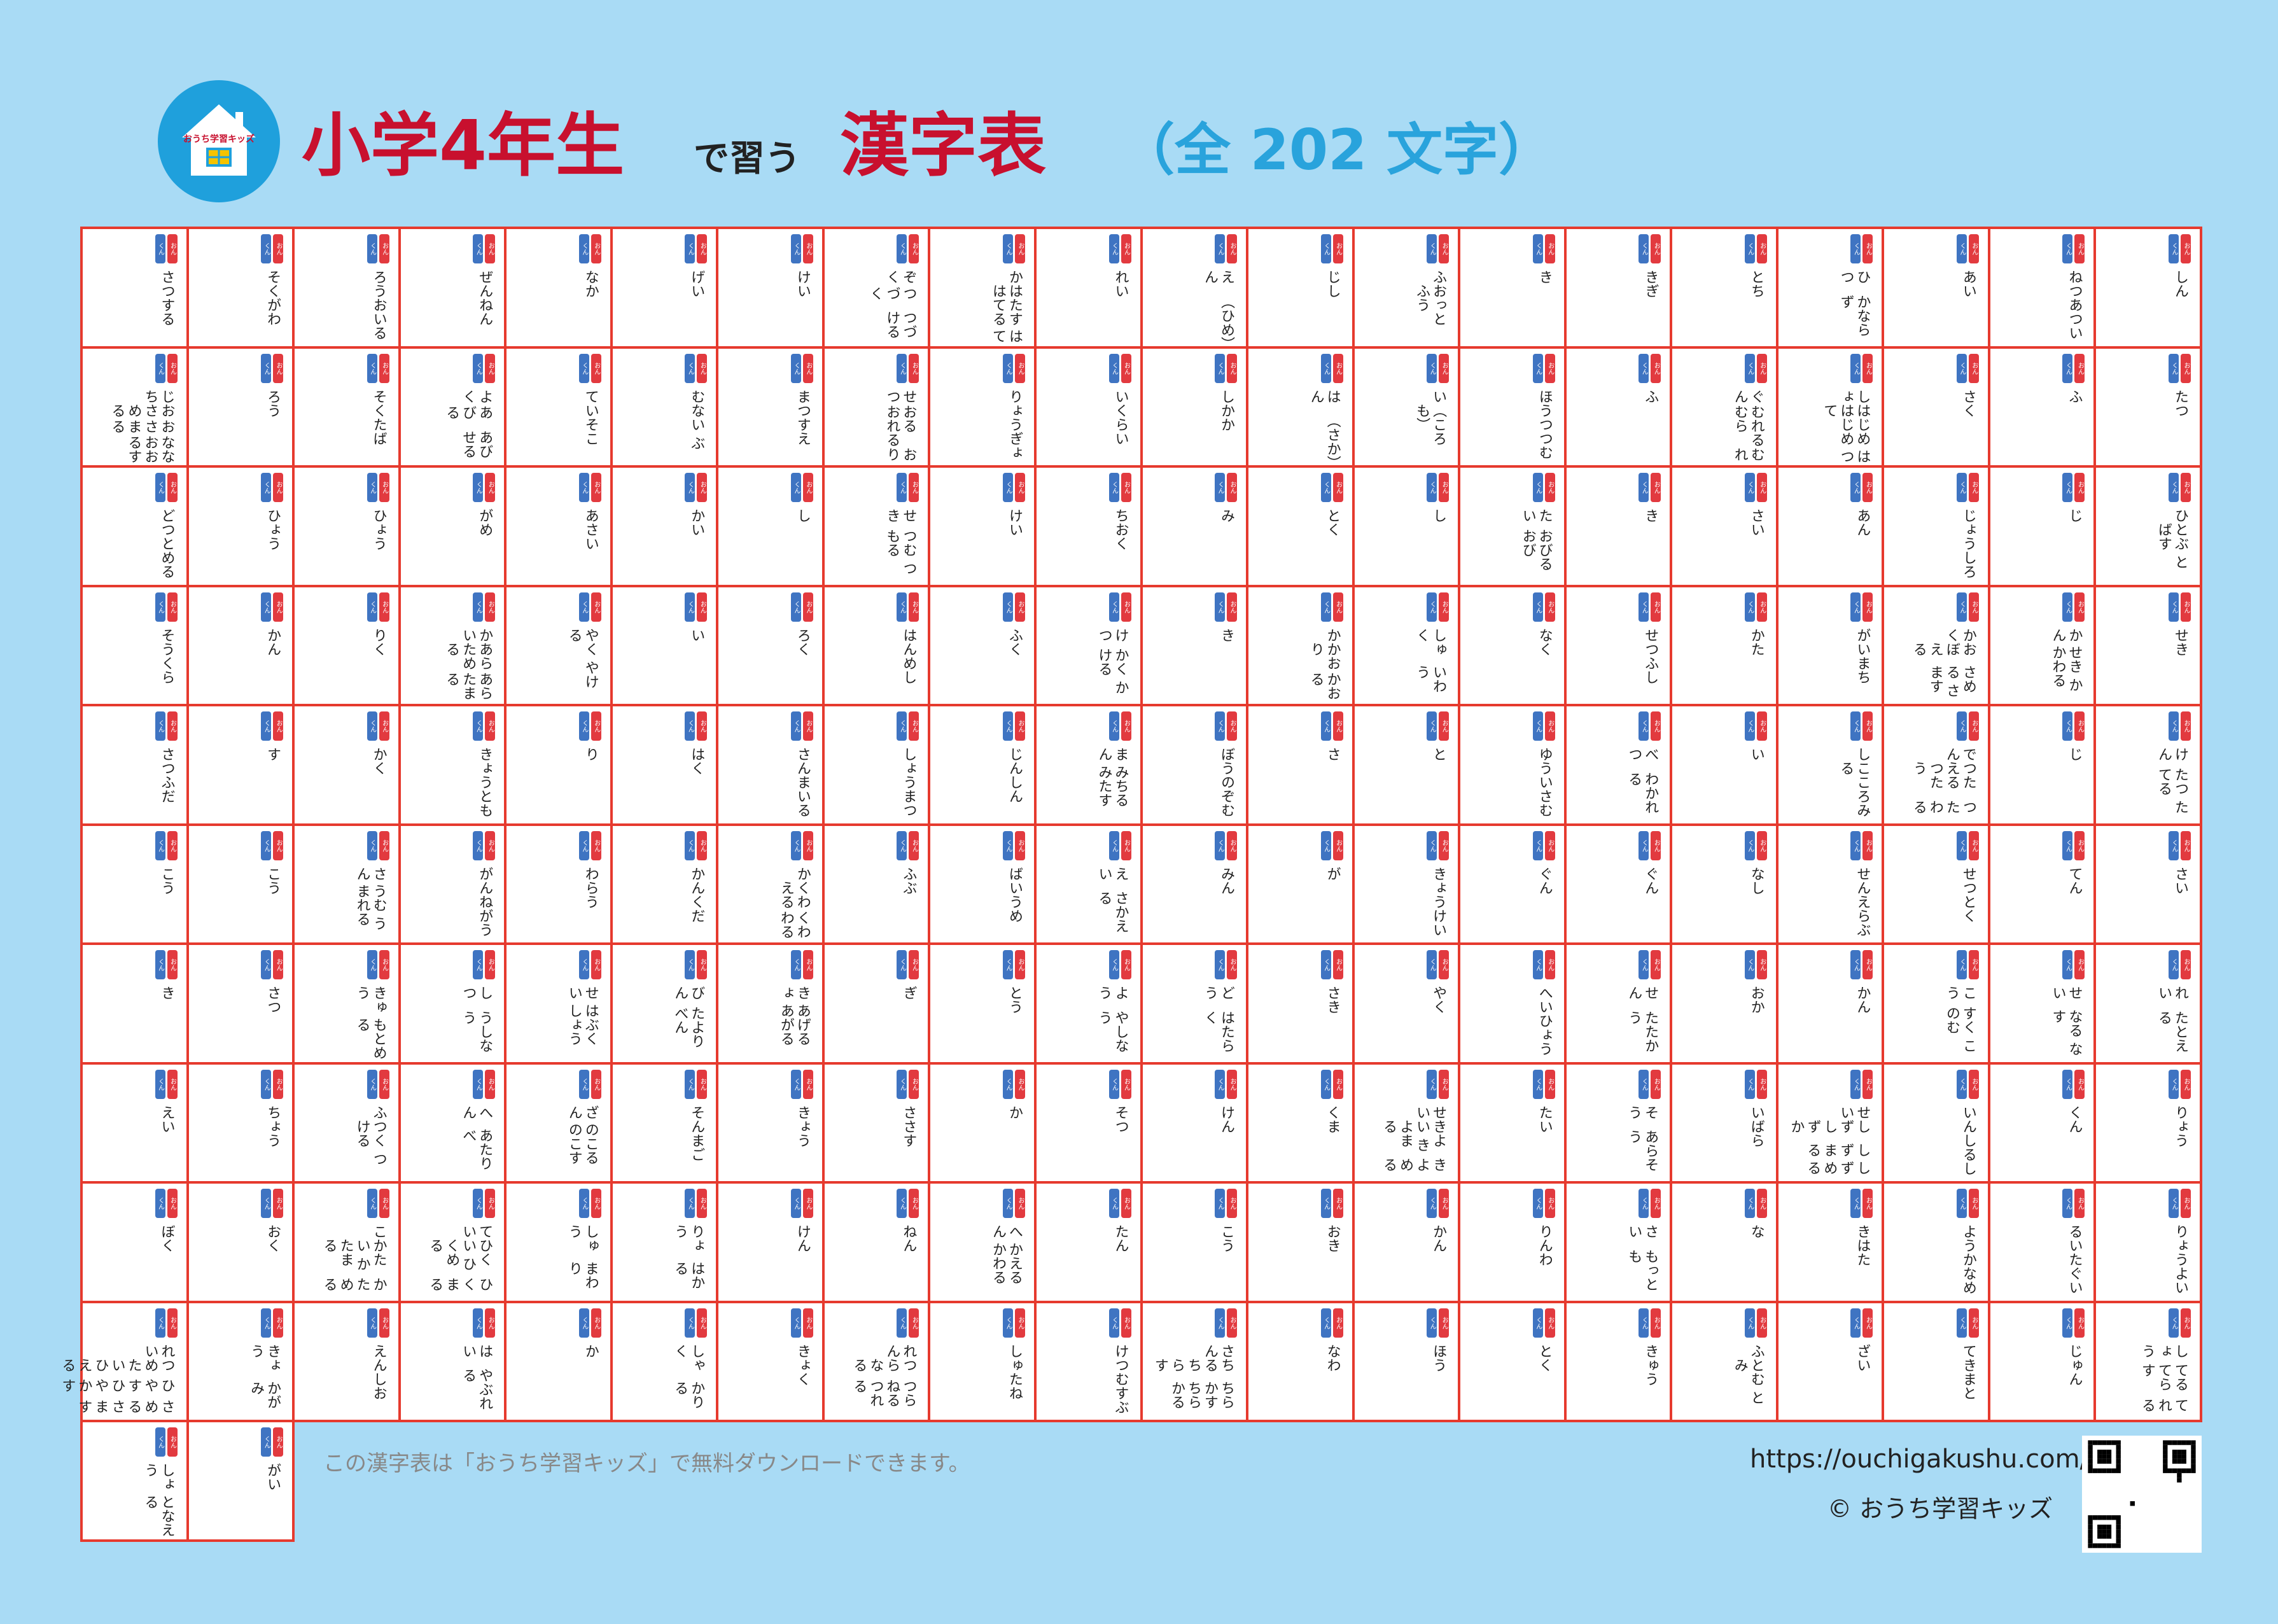 This screenshot has height=1624, width=2278. Describe the element at coordinates (802, 873) in the screenshot. I see `reading-primary: か` at that location.